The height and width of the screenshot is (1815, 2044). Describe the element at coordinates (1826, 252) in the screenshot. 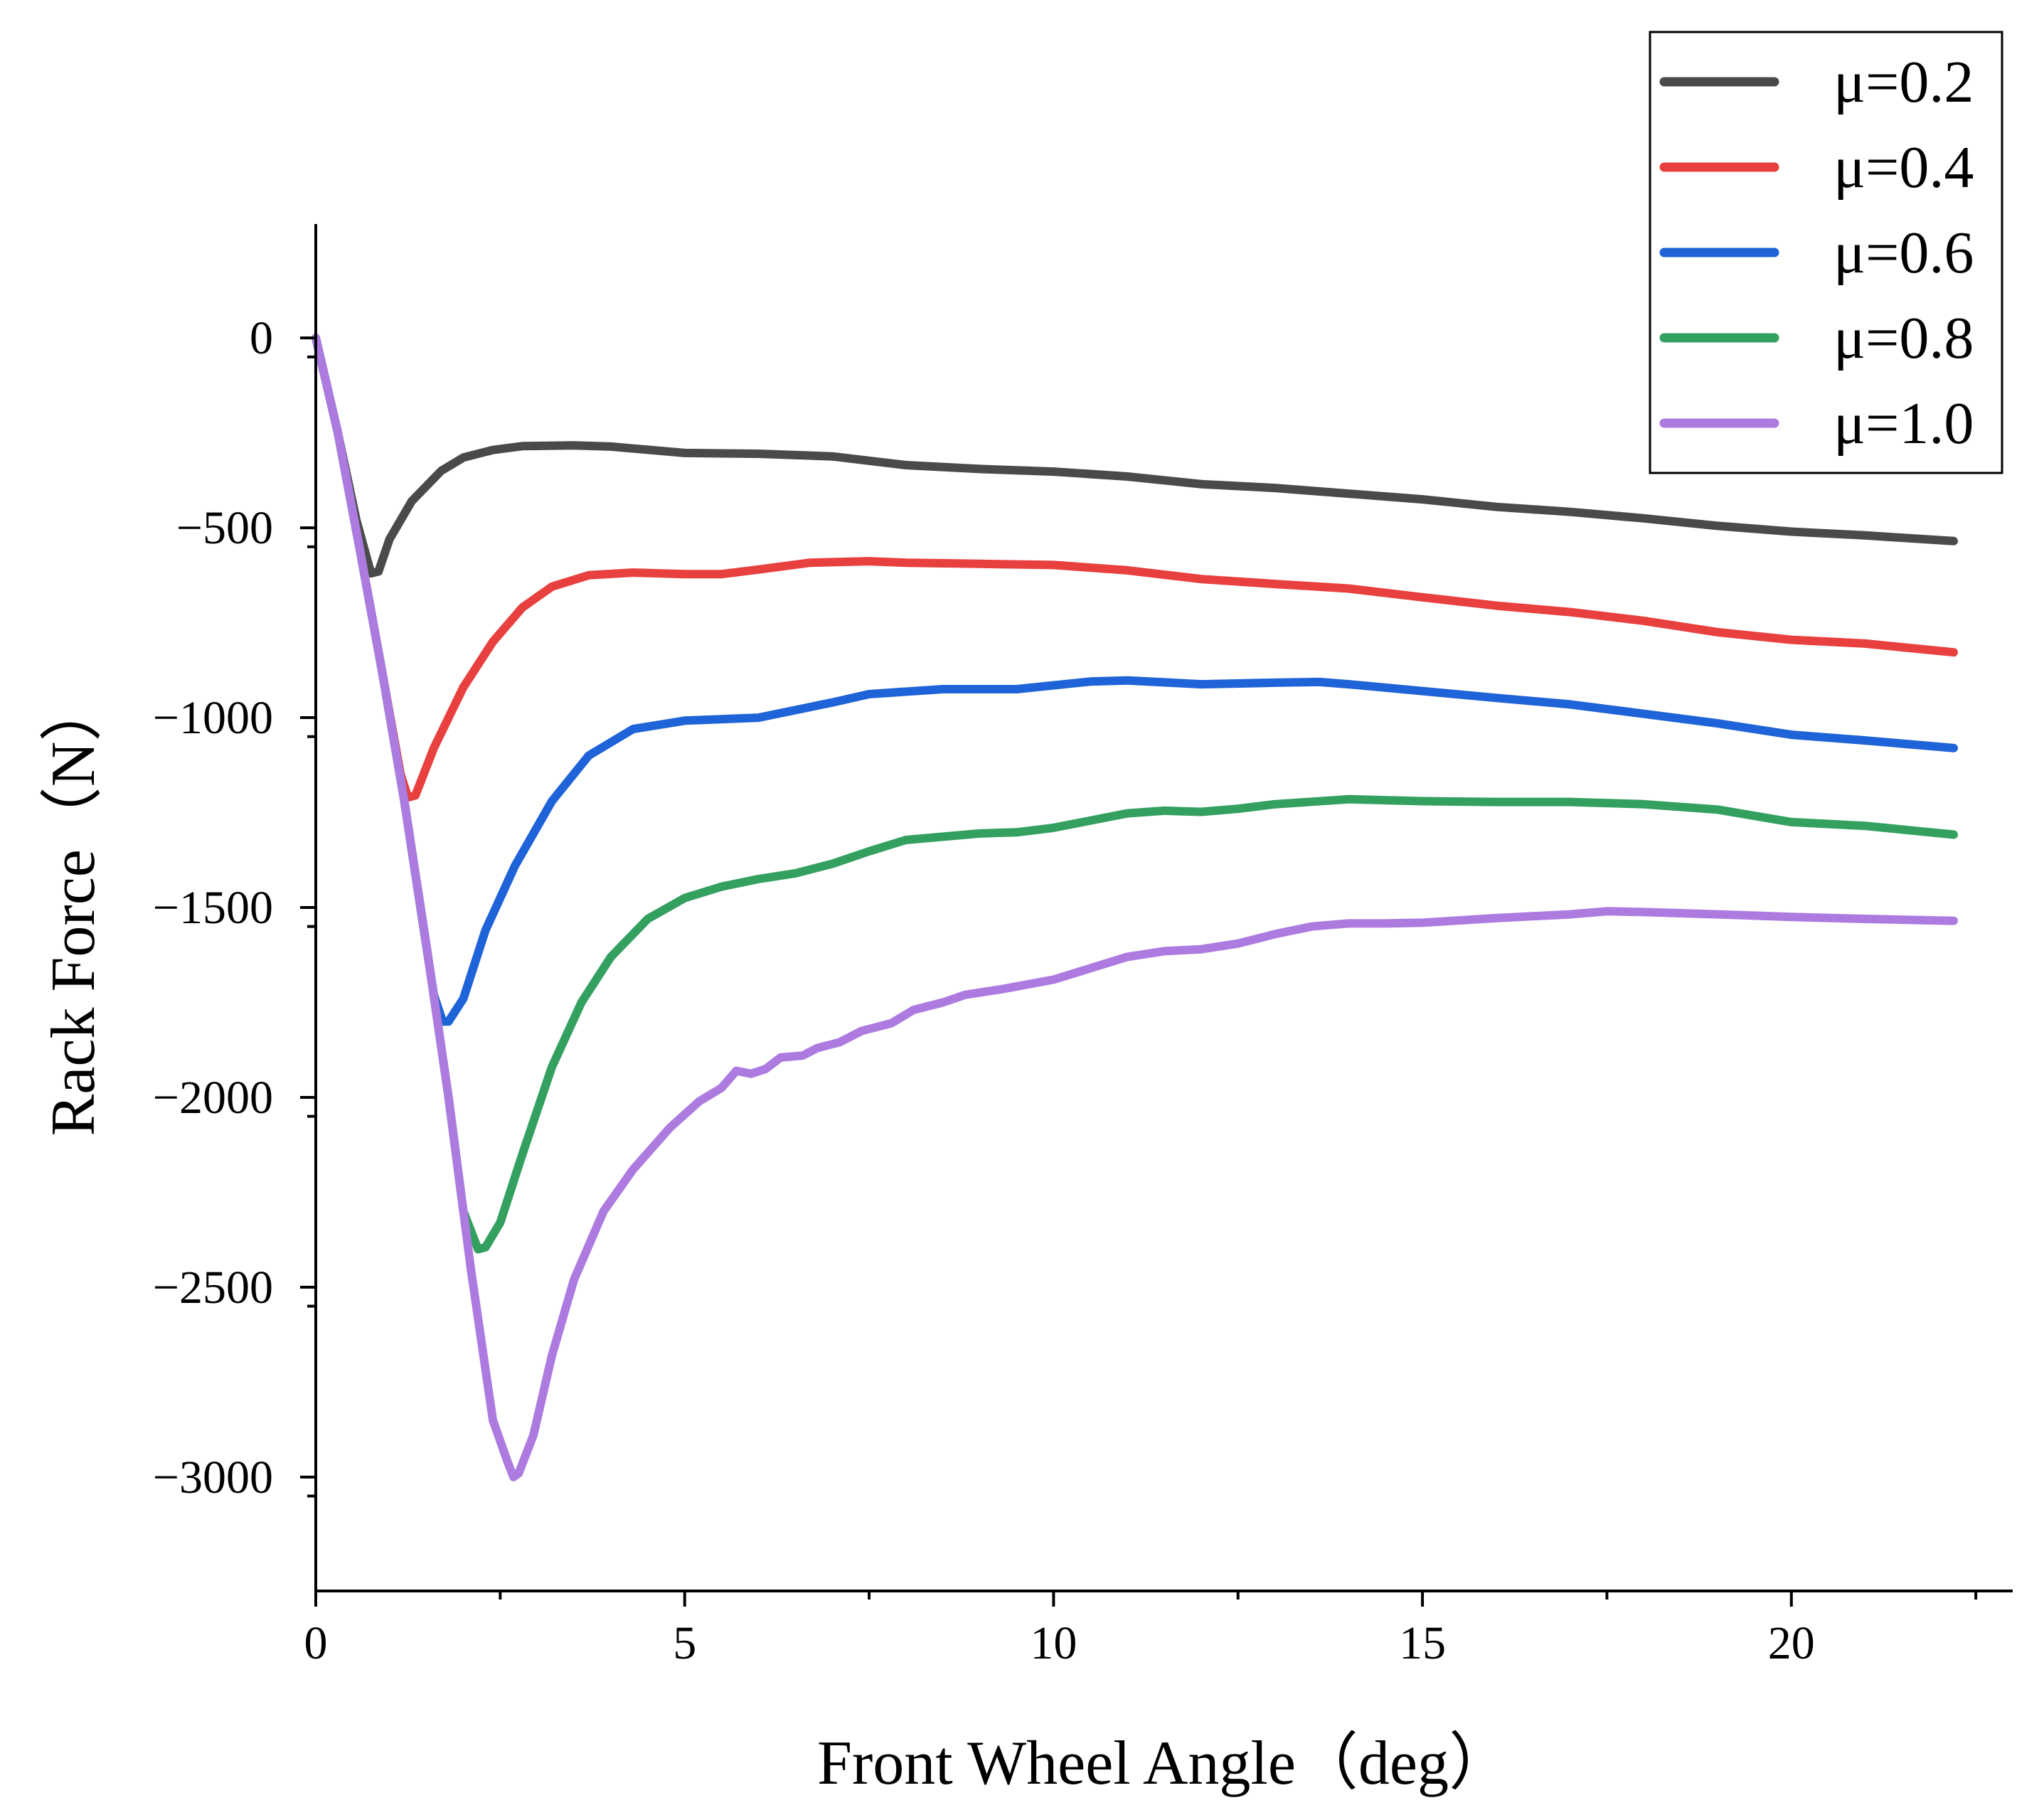

I see `legend: μ=0.2 μ=0.4 μ=0.6 μ=0.8 μ=1.0` at that location.